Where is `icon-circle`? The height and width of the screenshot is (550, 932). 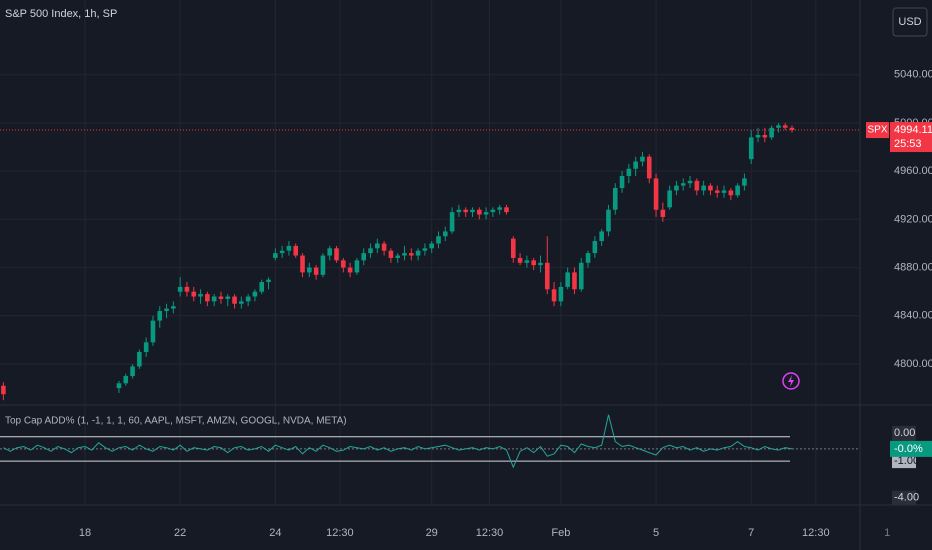
icon-circle is located at coordinates (791, 381).